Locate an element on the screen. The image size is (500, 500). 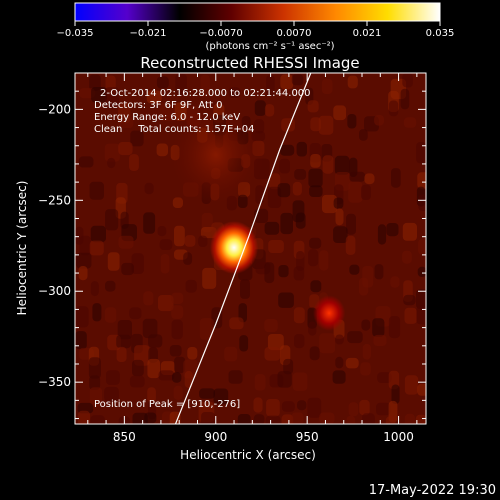
y-tick-label: −350 is located at coordinates (54, 382).